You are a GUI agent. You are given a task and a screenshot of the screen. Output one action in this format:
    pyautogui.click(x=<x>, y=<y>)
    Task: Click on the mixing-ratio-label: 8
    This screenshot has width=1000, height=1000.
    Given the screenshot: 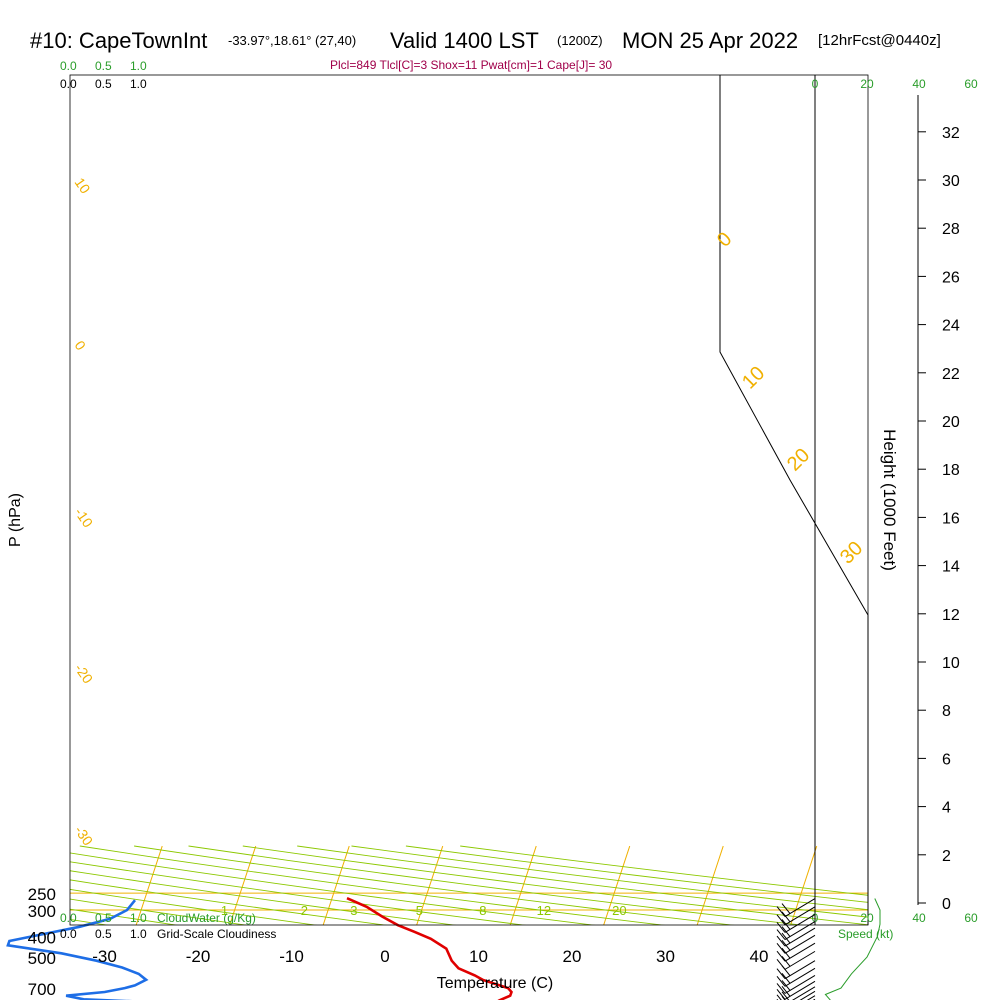 What is the action you would take?
    pyautogui.click(x=482, y=910)
    